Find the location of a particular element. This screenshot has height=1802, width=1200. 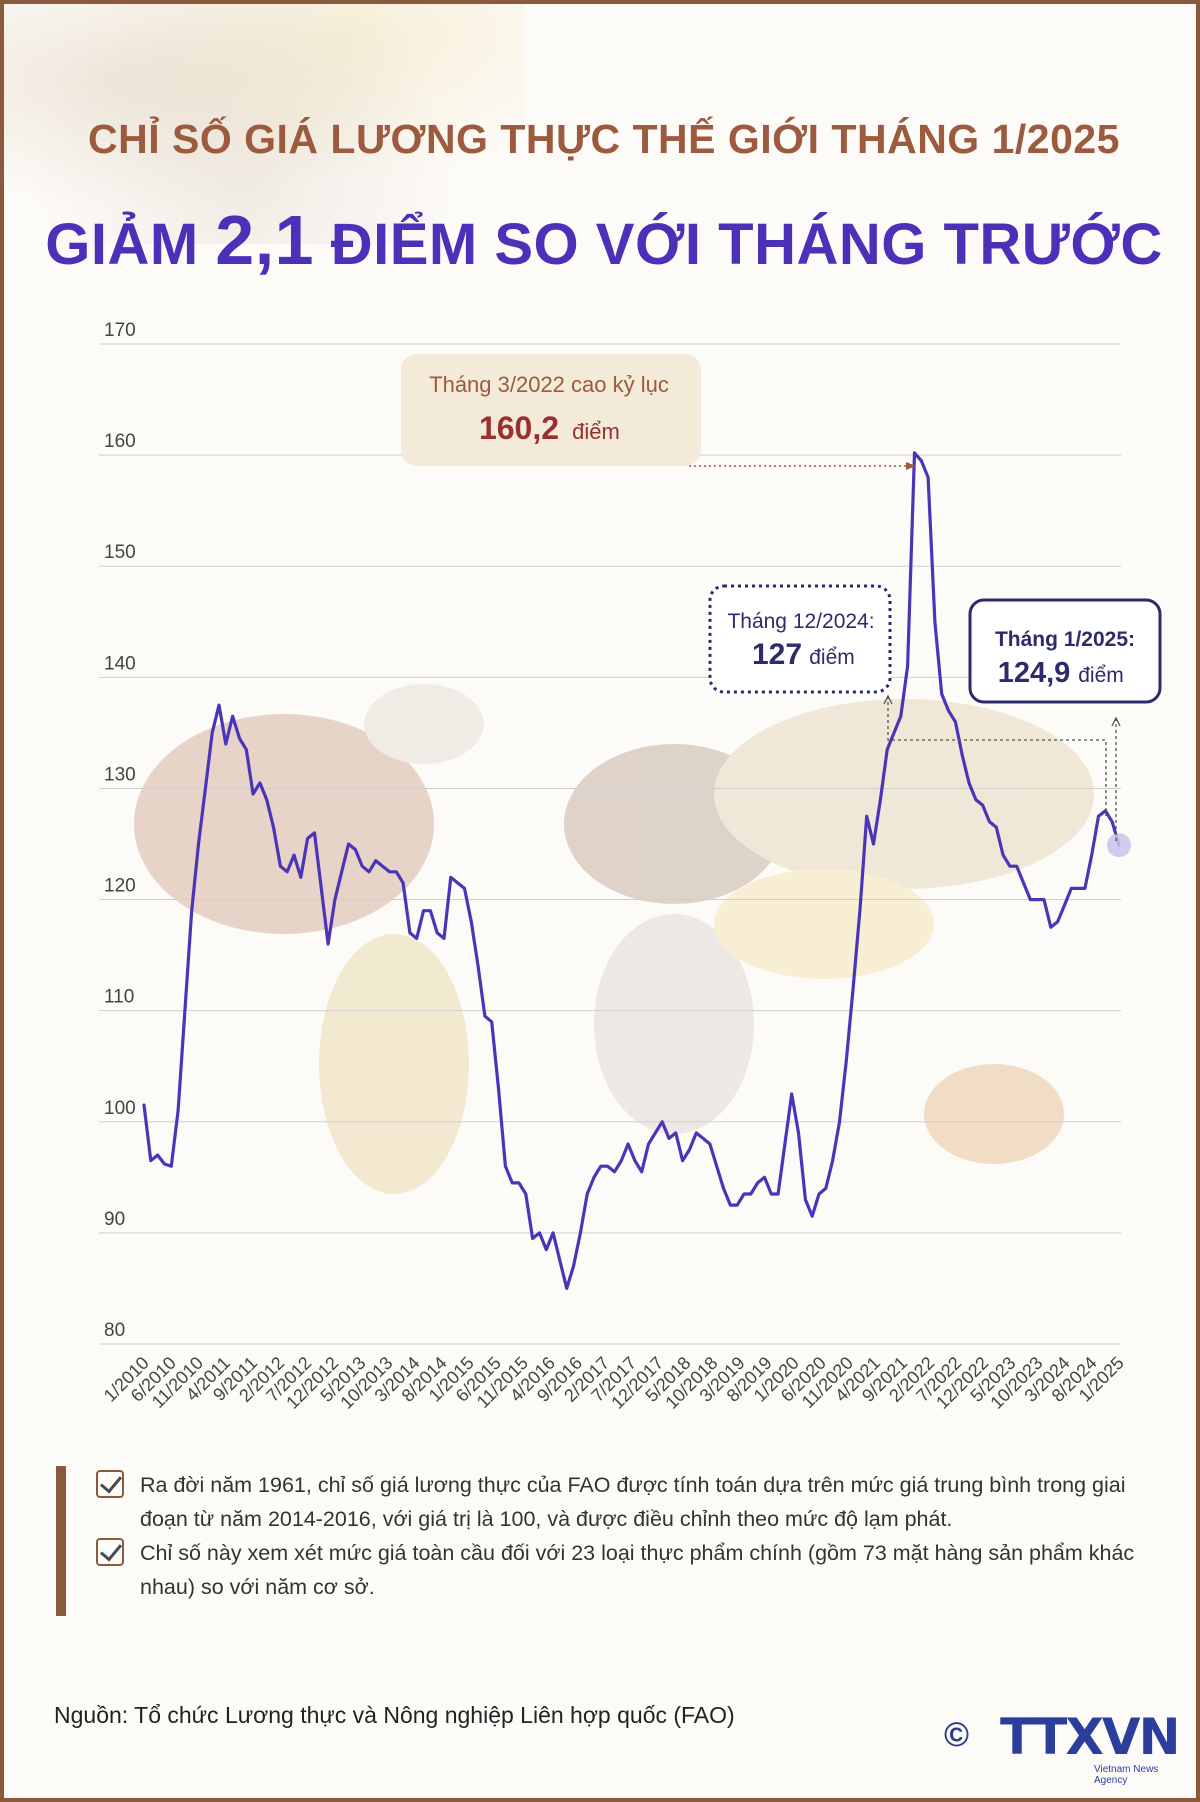

grain-background-decoration is located at coordinates (264, 124).